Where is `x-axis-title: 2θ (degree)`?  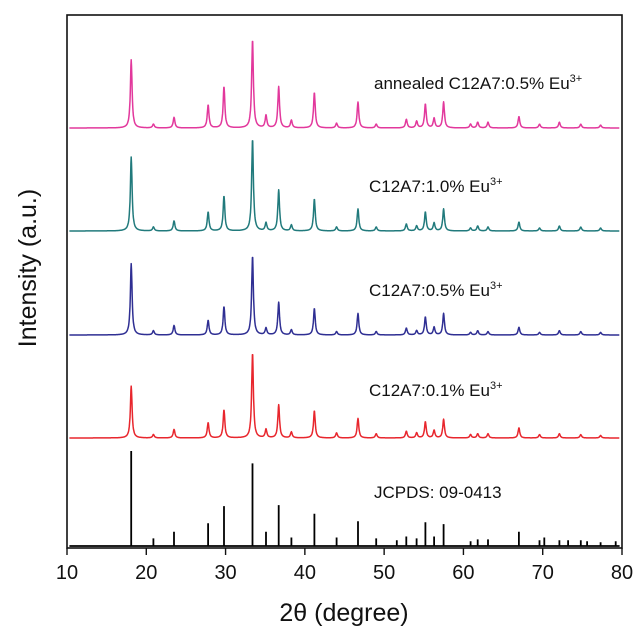 x-axis-title: 2θ (degree) is located at coordinates (343, 613).